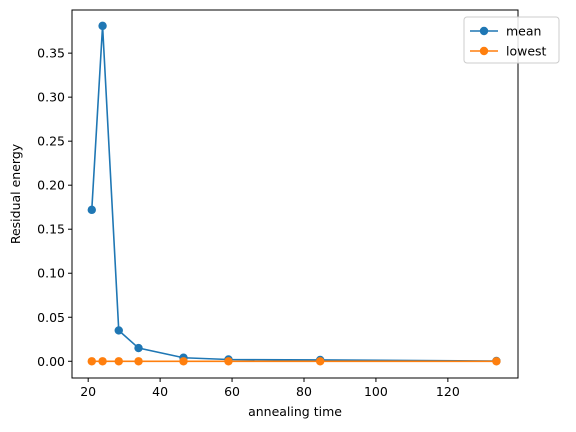 The image size is (576, 432). What do you see at coordinates (51, 97) in the screenshot?
I see `y-tick-label: 0.30` at bounding box center [51, 97].